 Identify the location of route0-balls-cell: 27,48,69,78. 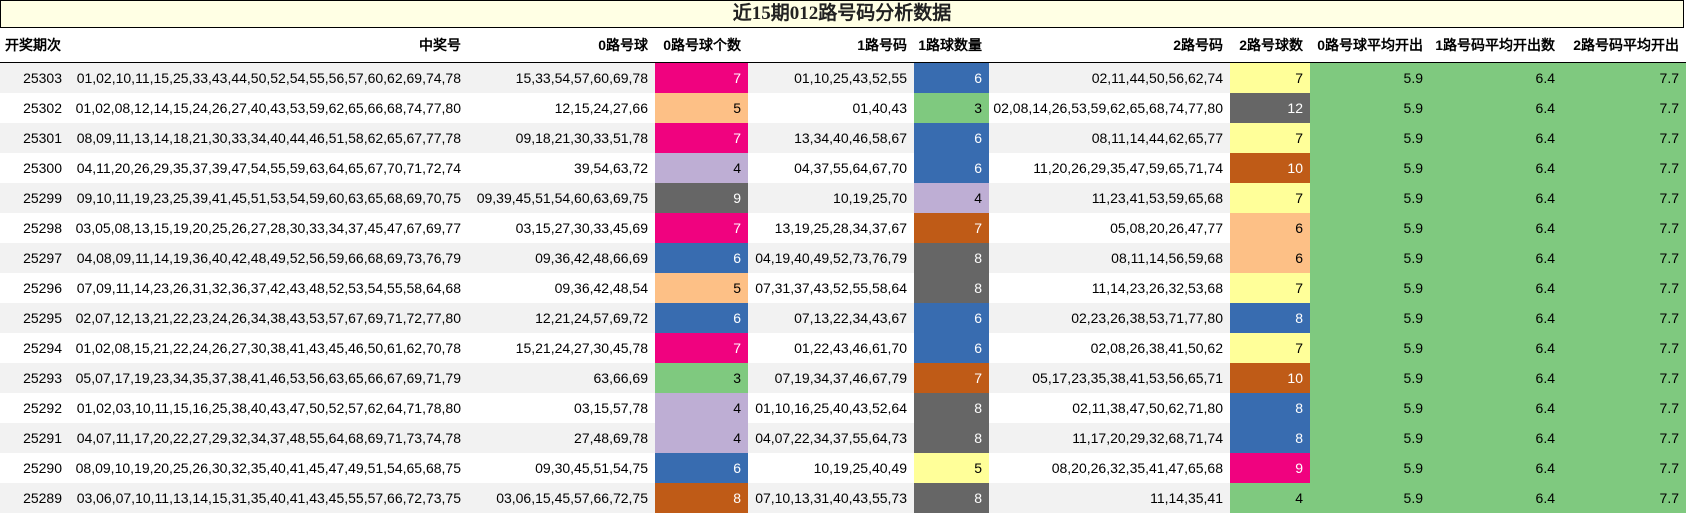
(561, 438).